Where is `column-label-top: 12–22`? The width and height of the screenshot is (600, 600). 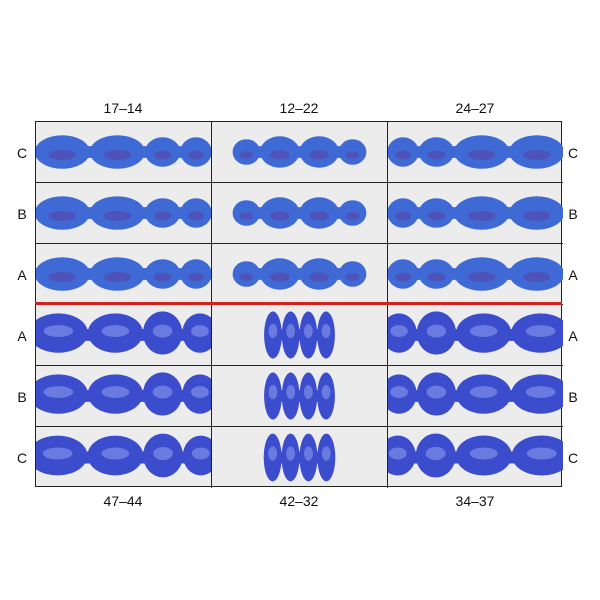 column-label-top: 12–22 is located at coordinates (299, 108).